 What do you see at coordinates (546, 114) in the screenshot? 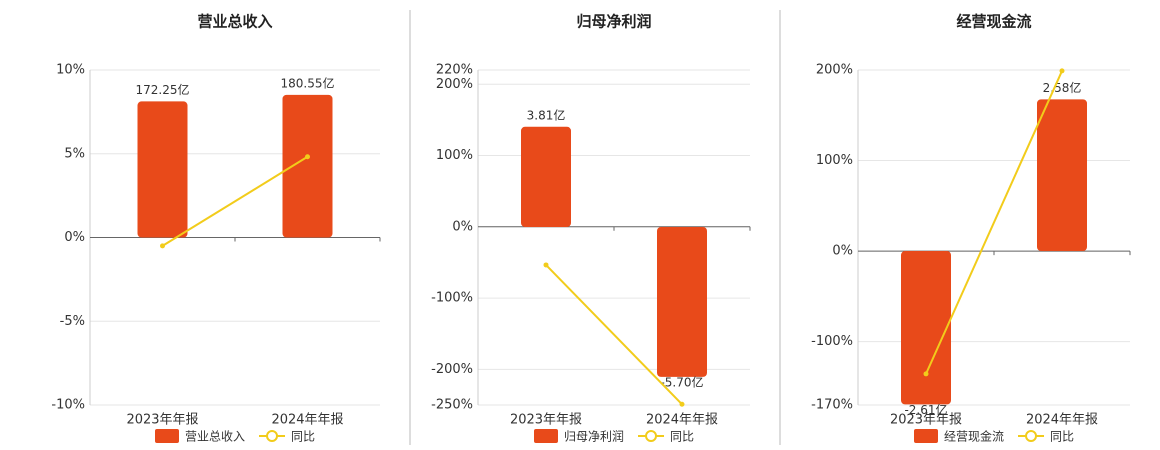
I see `value-label: 3.81亿` at bounding box center [546, 114].